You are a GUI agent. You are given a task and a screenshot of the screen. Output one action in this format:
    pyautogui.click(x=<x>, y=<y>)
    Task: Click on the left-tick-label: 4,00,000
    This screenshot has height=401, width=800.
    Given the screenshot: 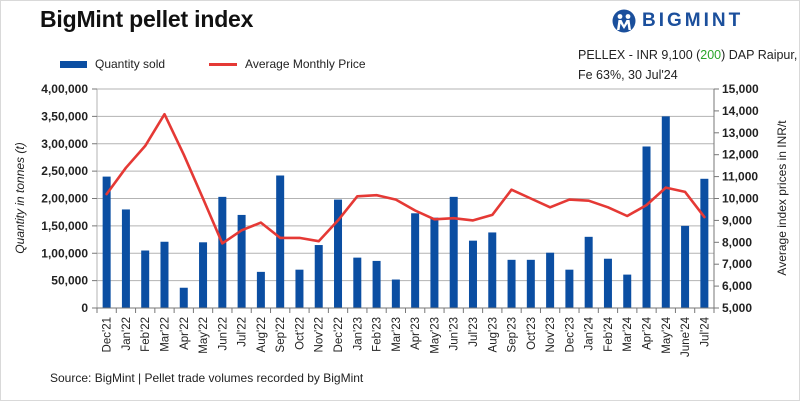 What is the action you would take?
    pyautogui.click(x=64, y=89)
    